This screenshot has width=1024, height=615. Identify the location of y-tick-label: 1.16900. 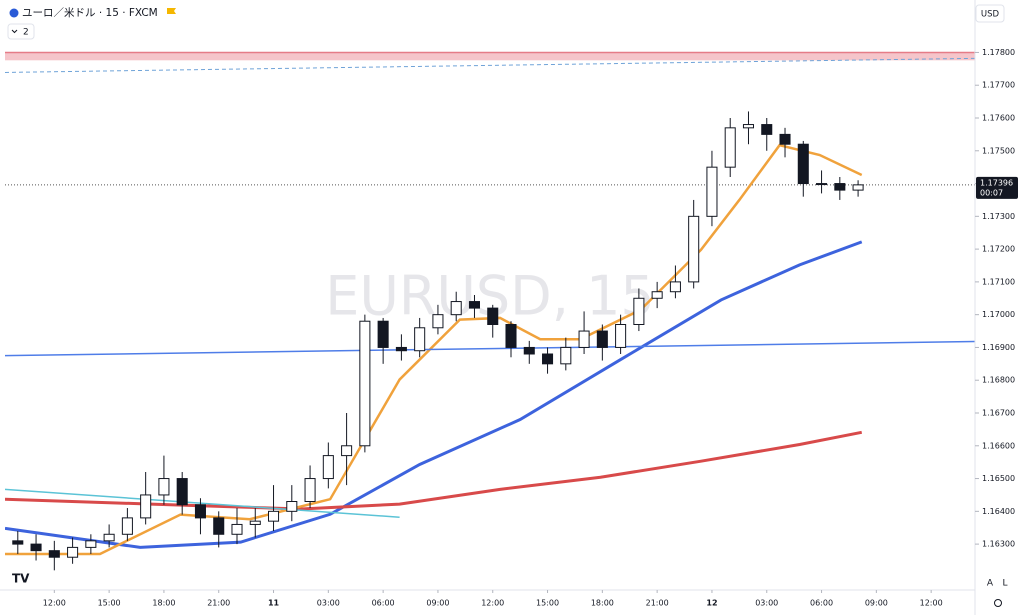
(998, 347).